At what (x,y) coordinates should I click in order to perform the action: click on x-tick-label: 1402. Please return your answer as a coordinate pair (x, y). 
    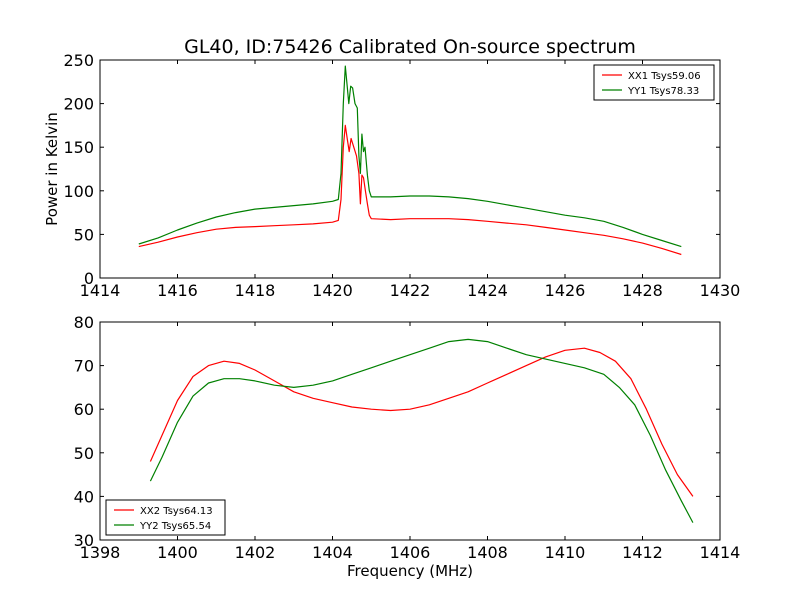
    Looking at the image, I should click on (255, 552).